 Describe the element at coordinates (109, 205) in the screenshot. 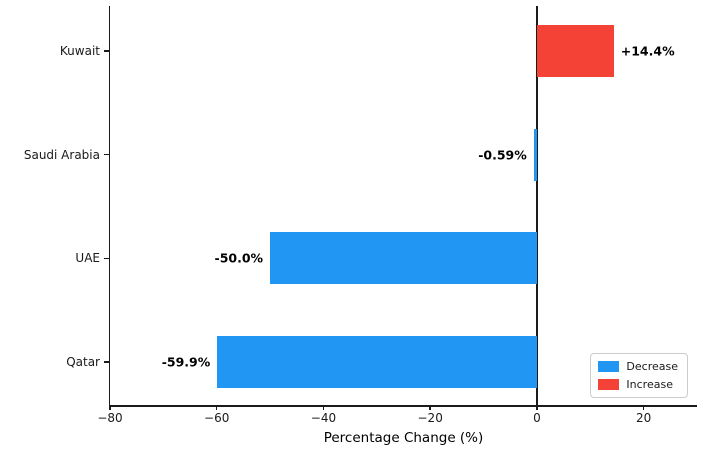

I see `y-axis-line` at that location.